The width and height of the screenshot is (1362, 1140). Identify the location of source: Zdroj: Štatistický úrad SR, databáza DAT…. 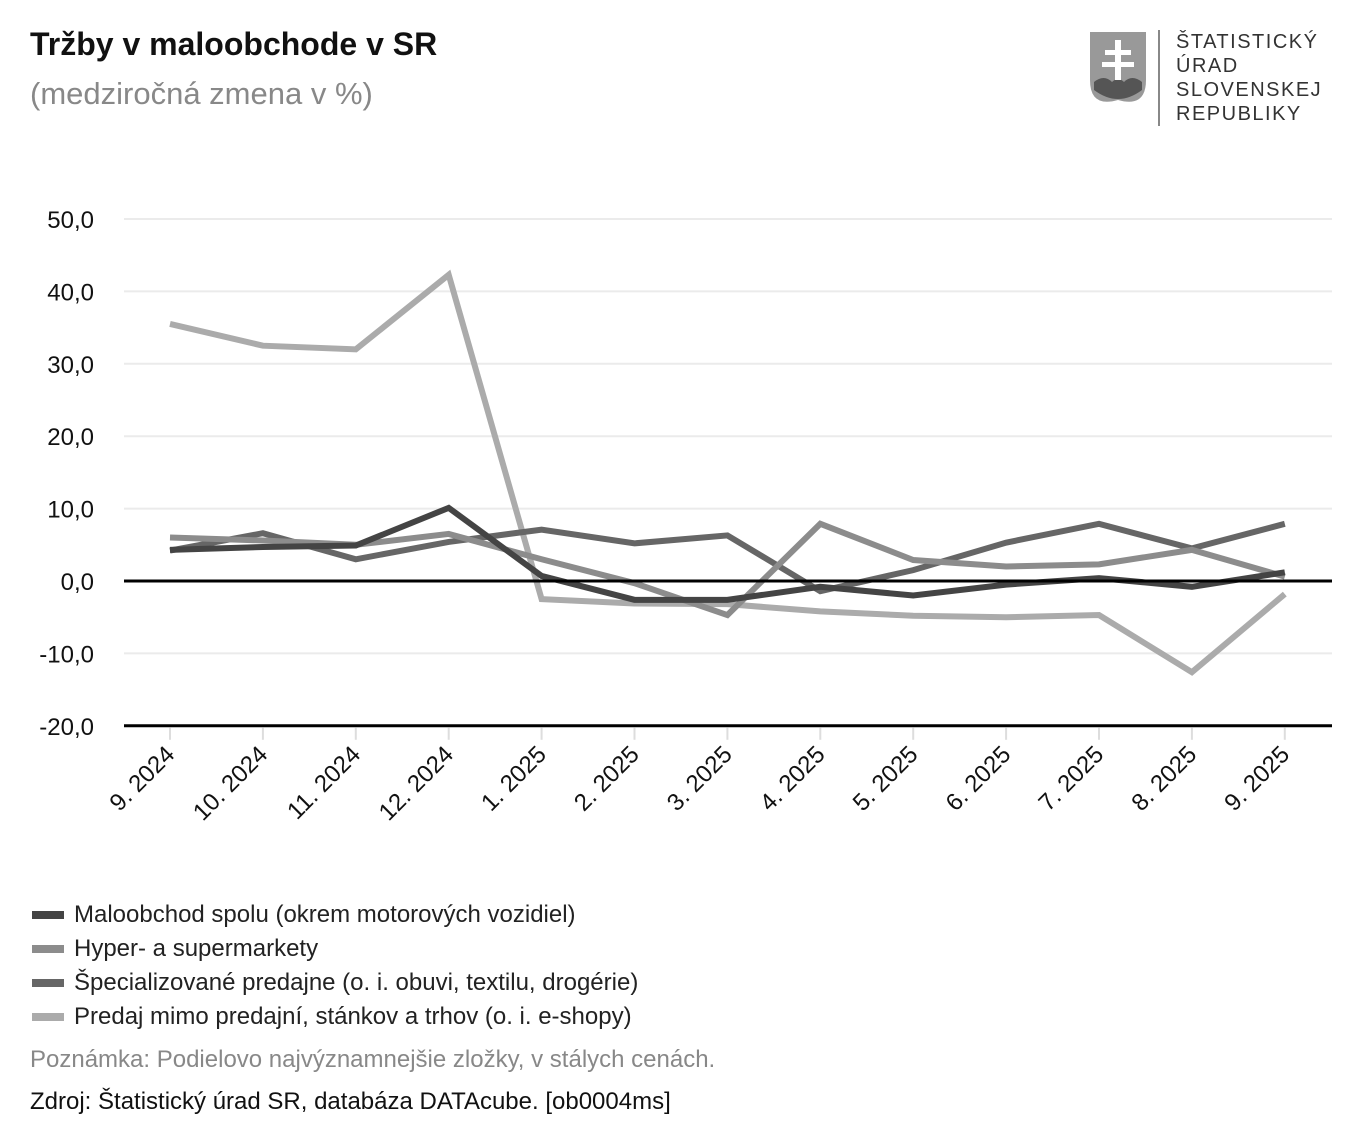
(350, 1101).